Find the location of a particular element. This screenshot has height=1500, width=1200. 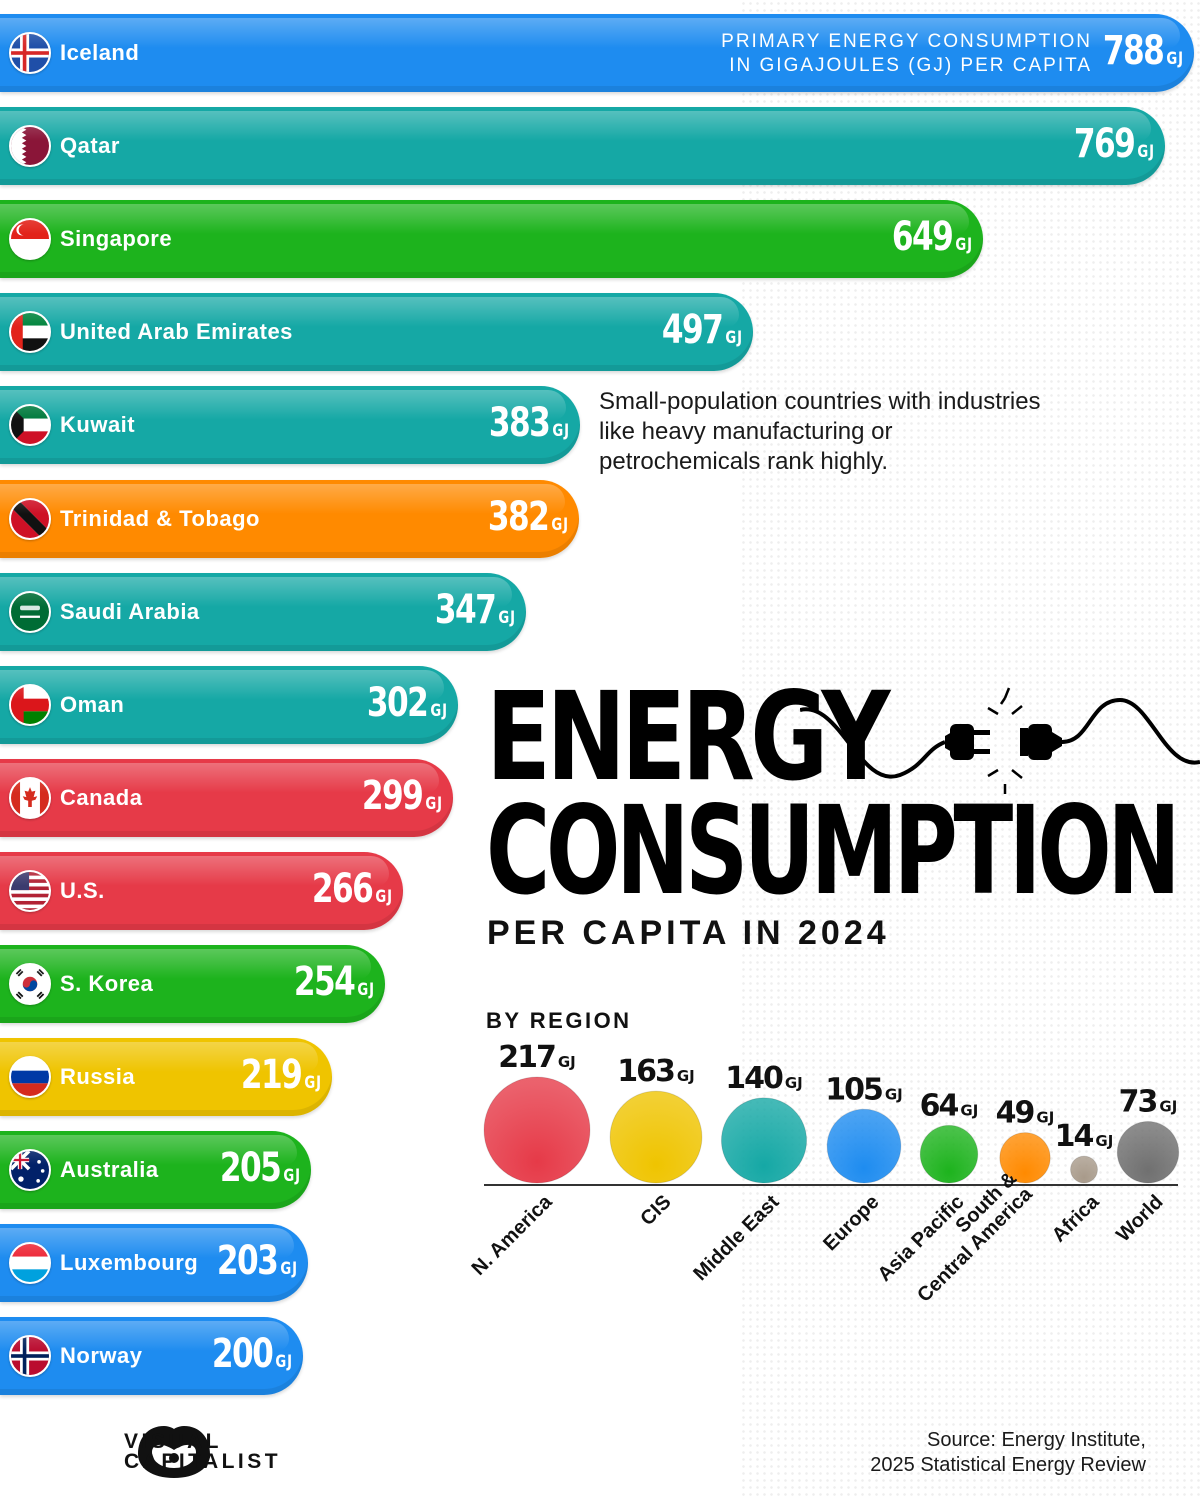

bubble-cis is located at coordinates (656, 1137).